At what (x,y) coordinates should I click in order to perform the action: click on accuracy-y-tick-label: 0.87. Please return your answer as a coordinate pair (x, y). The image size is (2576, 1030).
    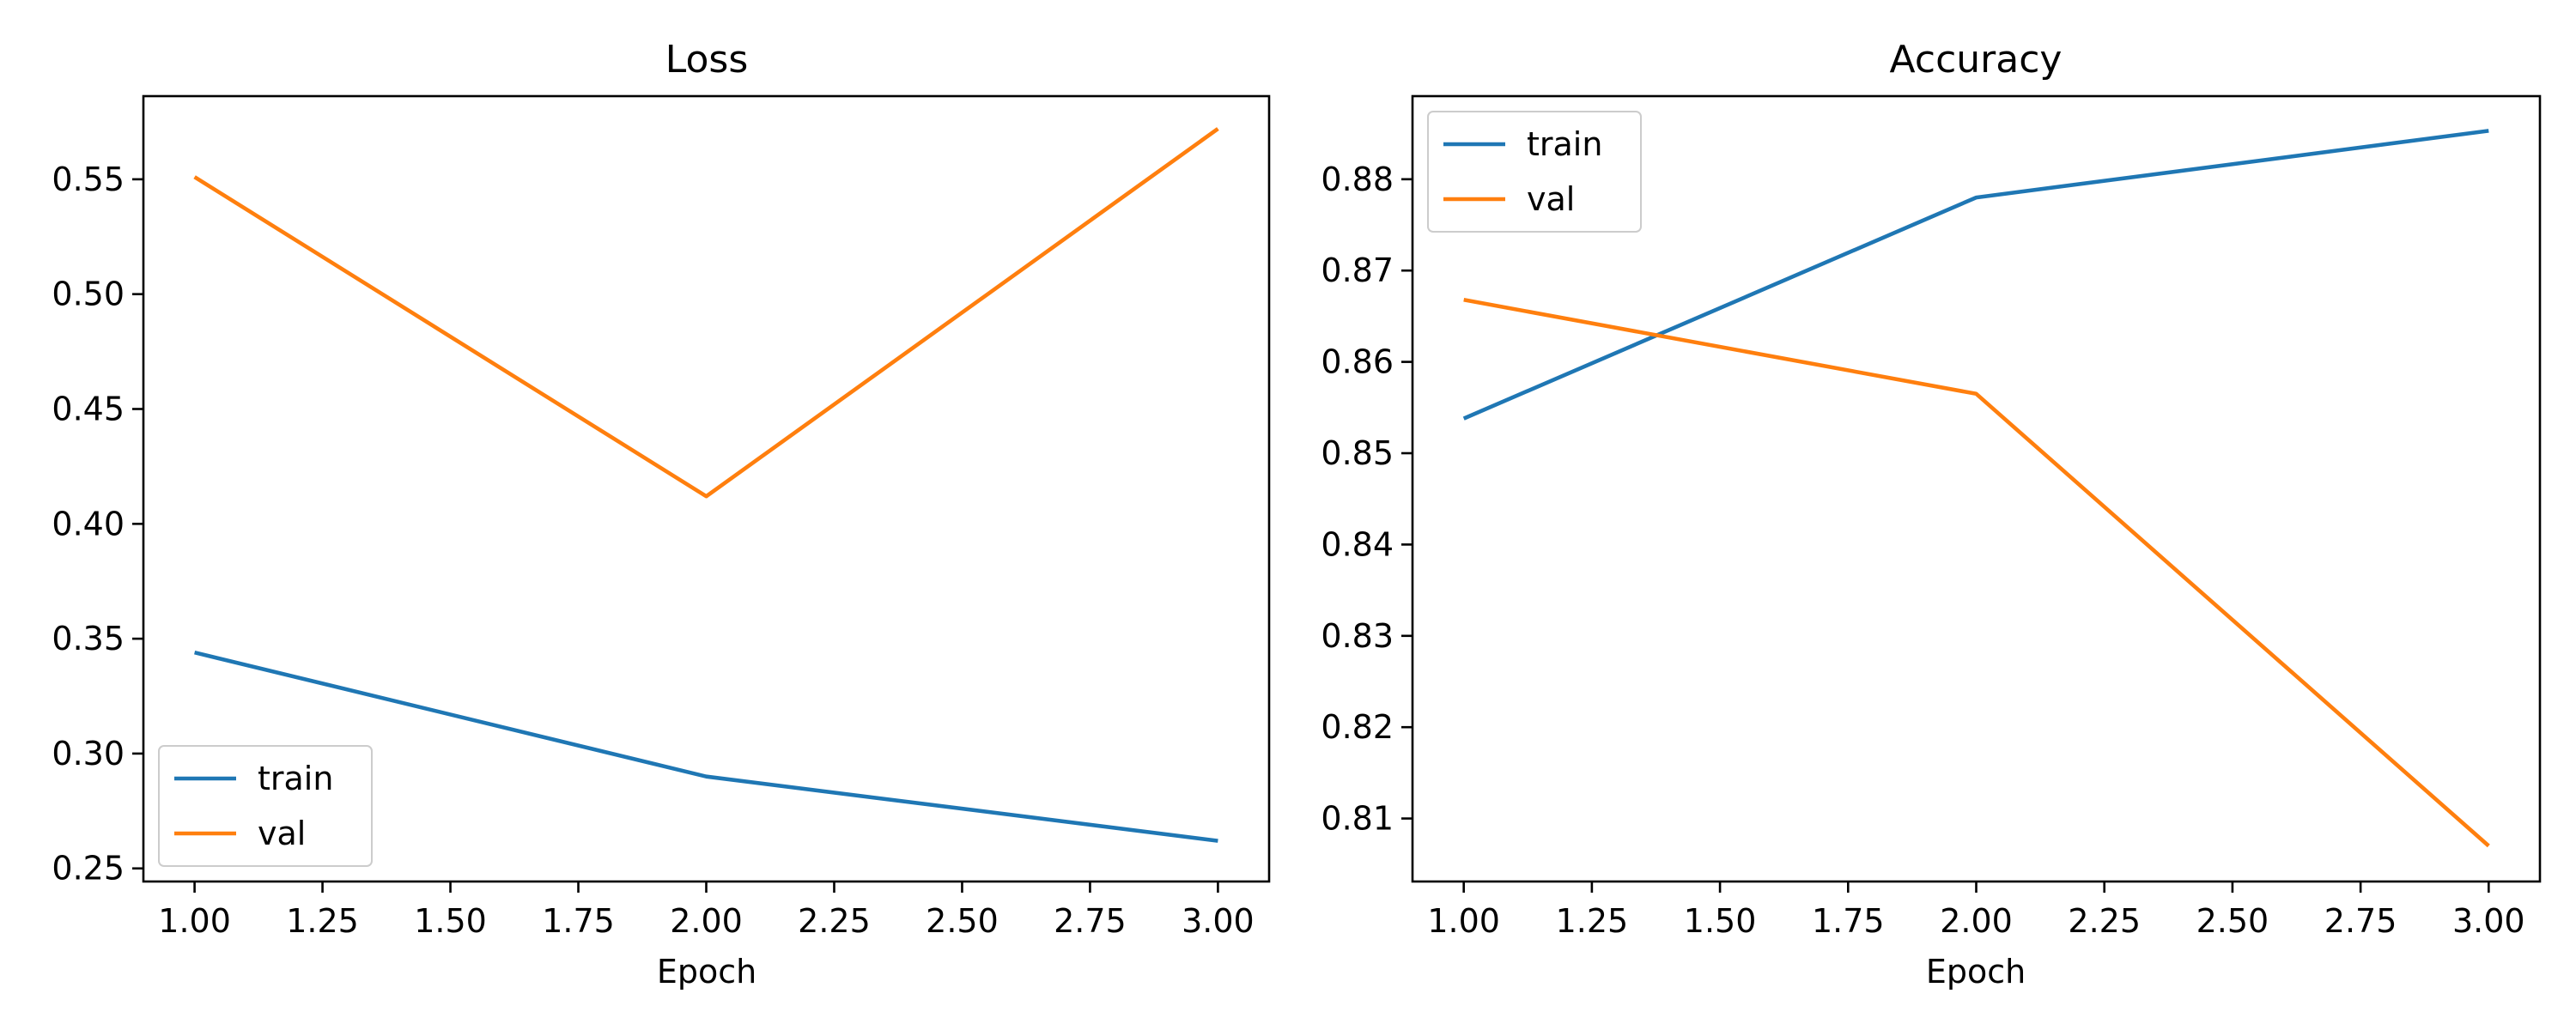
    Looking at the image, I should click on (1357, 270).